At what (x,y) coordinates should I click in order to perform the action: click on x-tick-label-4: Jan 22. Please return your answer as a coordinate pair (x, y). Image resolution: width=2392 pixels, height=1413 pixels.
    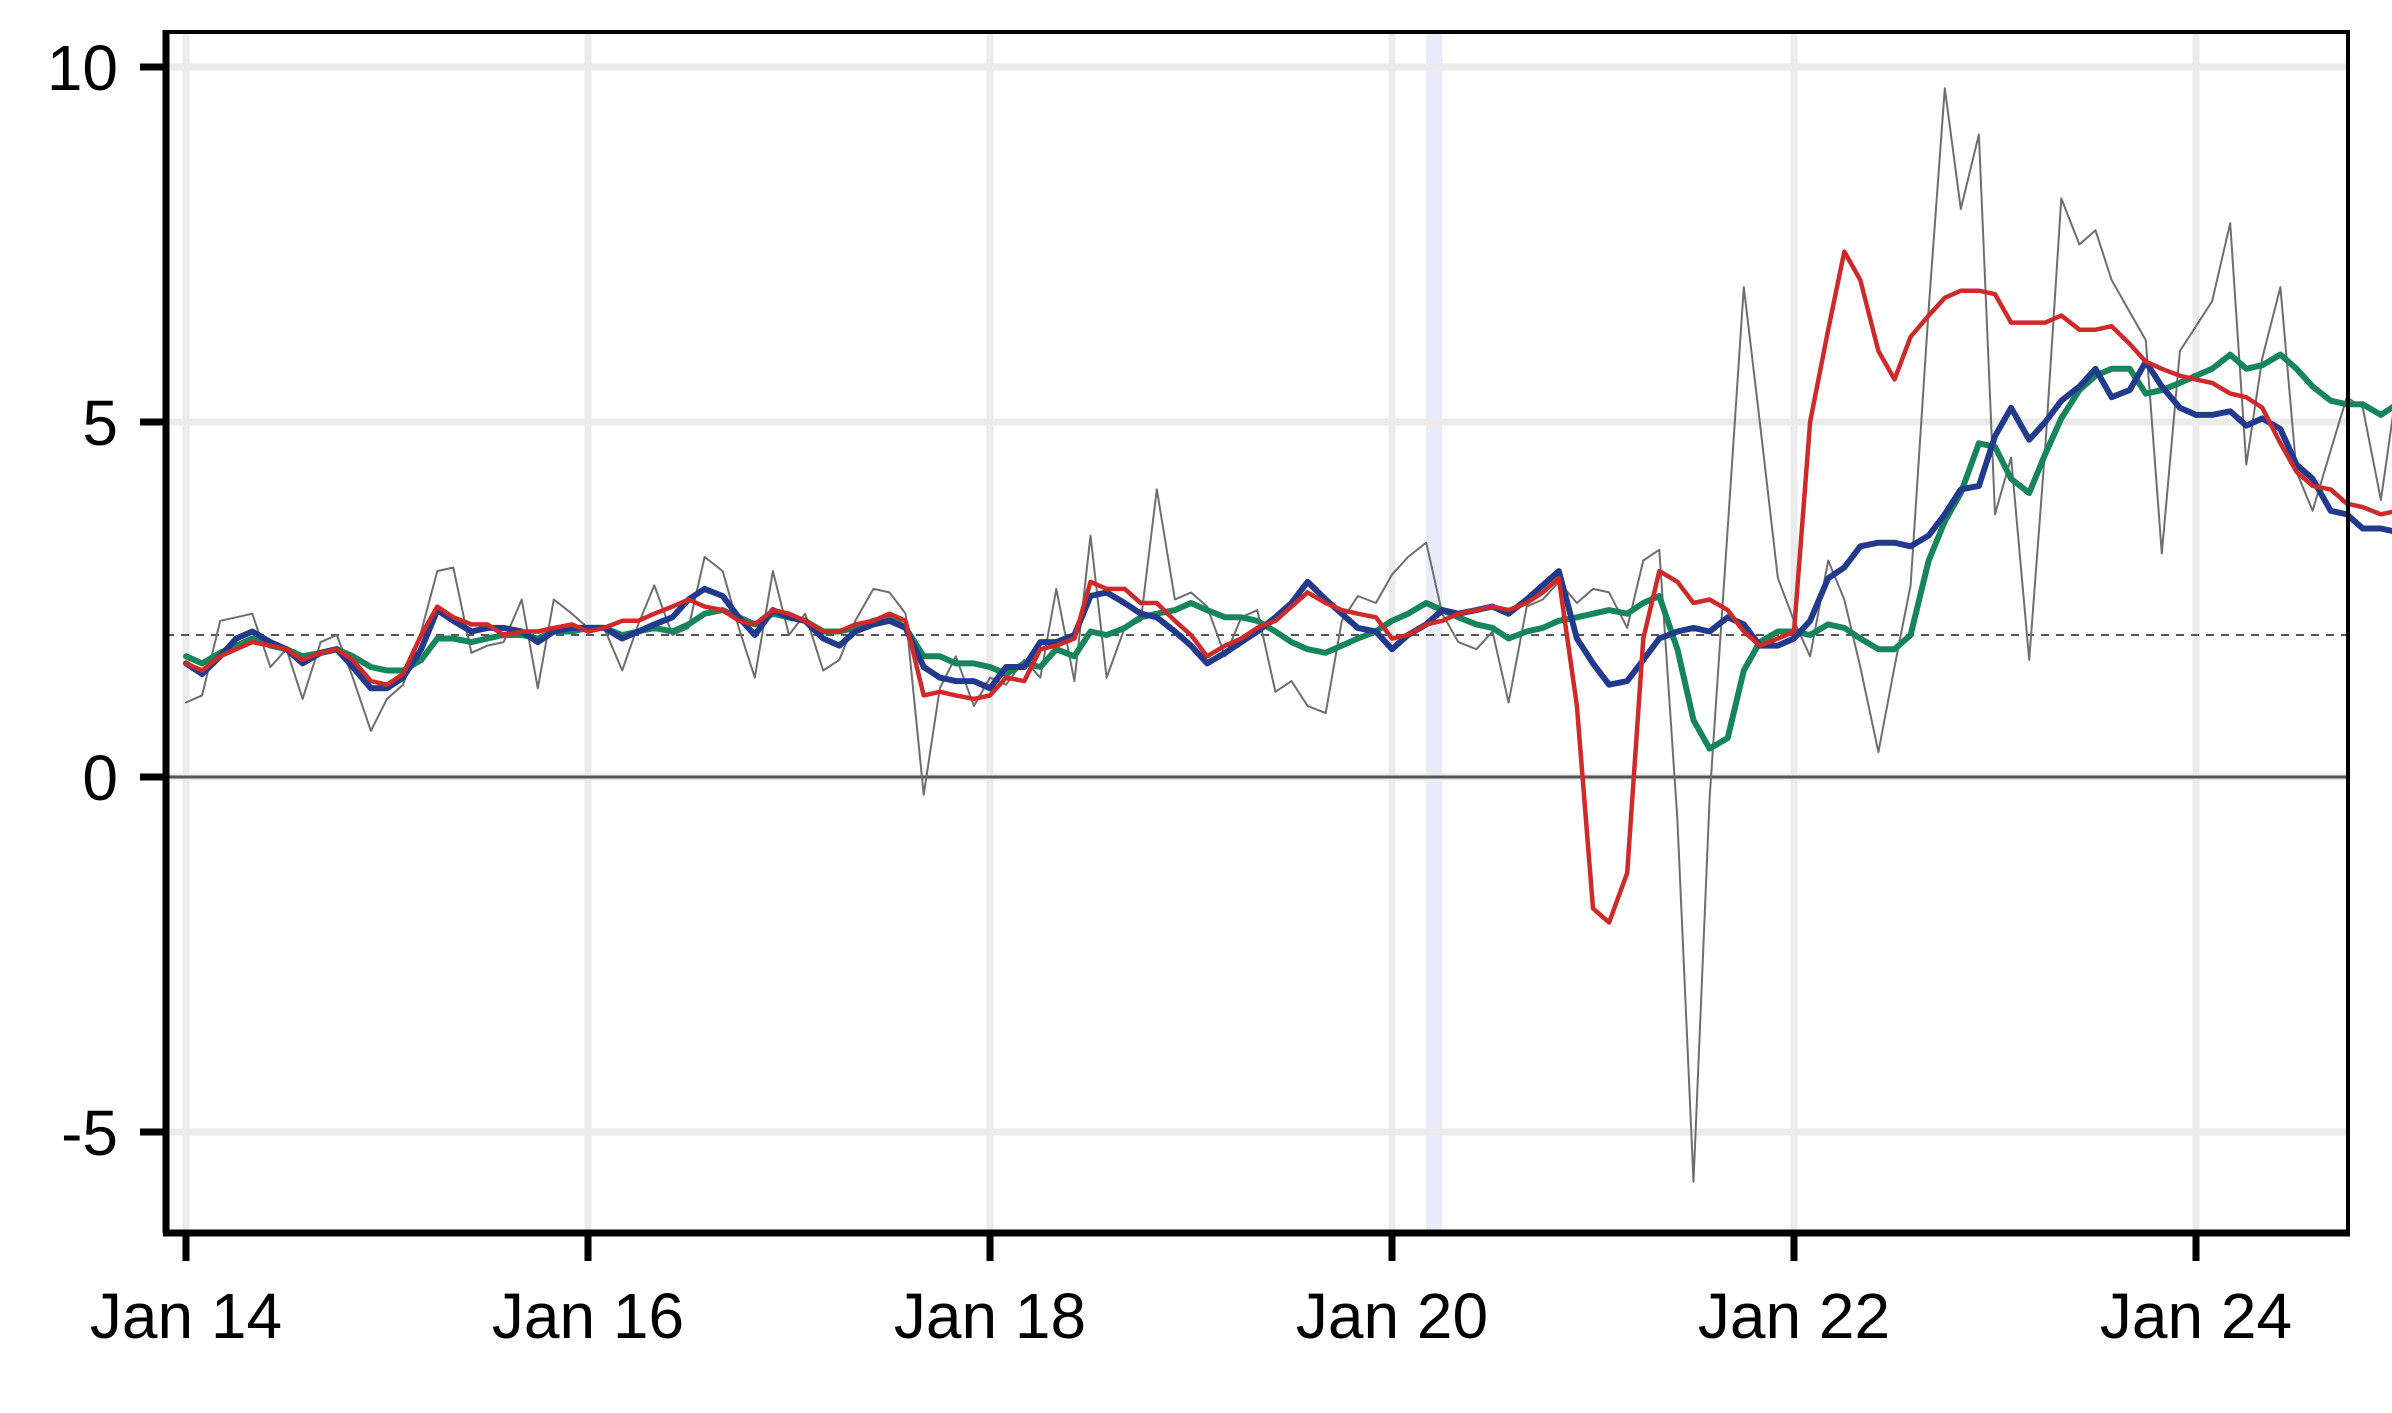
    Looking at the image, I should click on (1794, 1316).